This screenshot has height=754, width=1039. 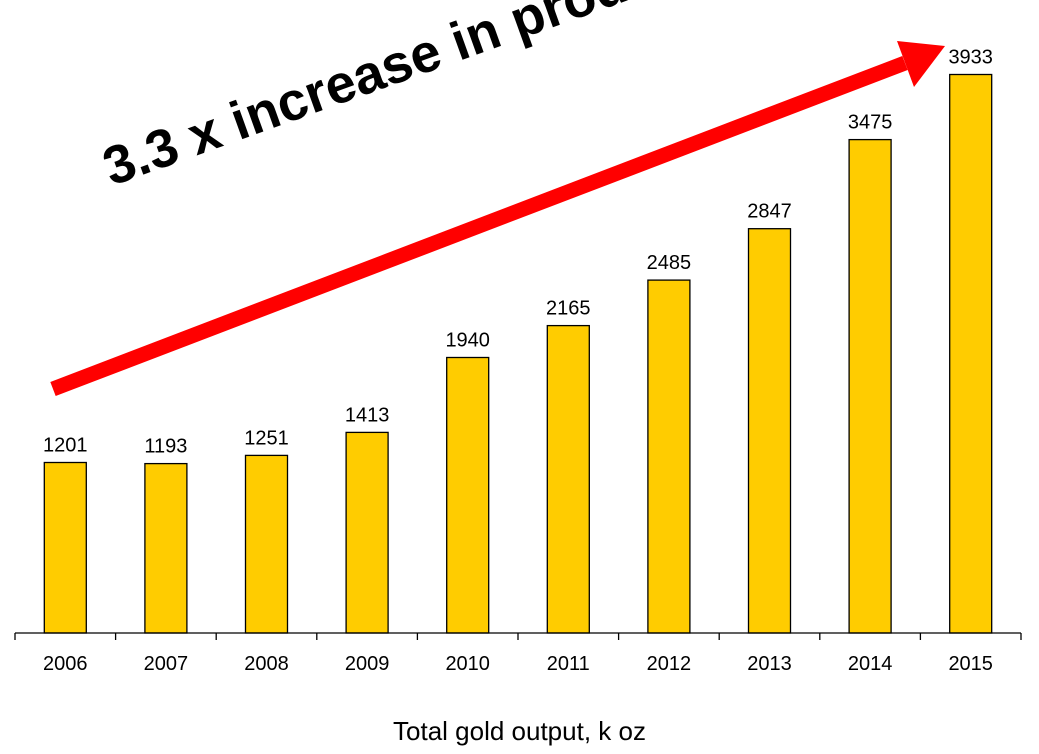 What do you see at coordinates (266, 664) in the screenshot?
I see `x-tick-label-2008: 2008` at bounding box center [266, 664].